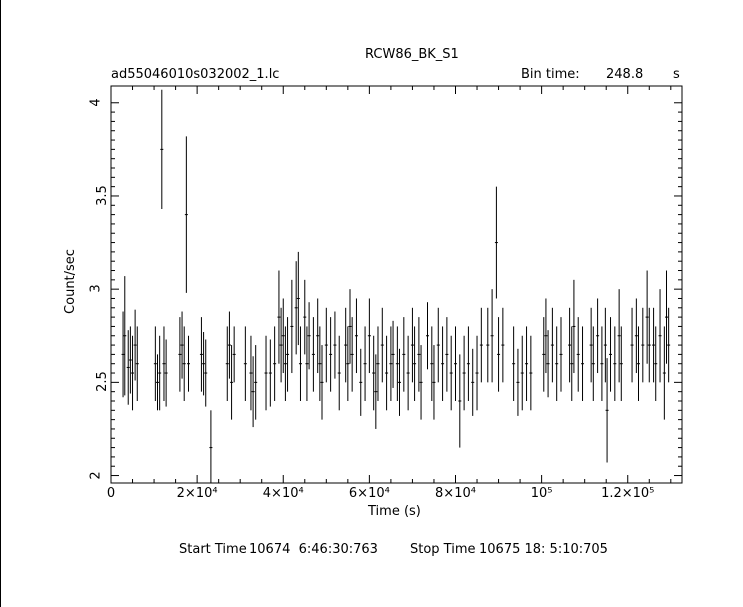 This screenshot has height=607, width=743. I want to click on y-tick-label: 2.5, so click(102, 382).